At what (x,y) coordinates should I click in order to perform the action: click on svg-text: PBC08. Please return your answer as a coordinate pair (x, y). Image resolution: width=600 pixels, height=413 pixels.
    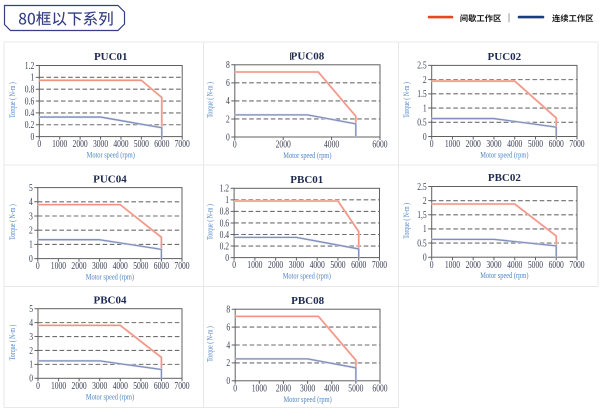
    Looking at the image, I should click on (308, 301).